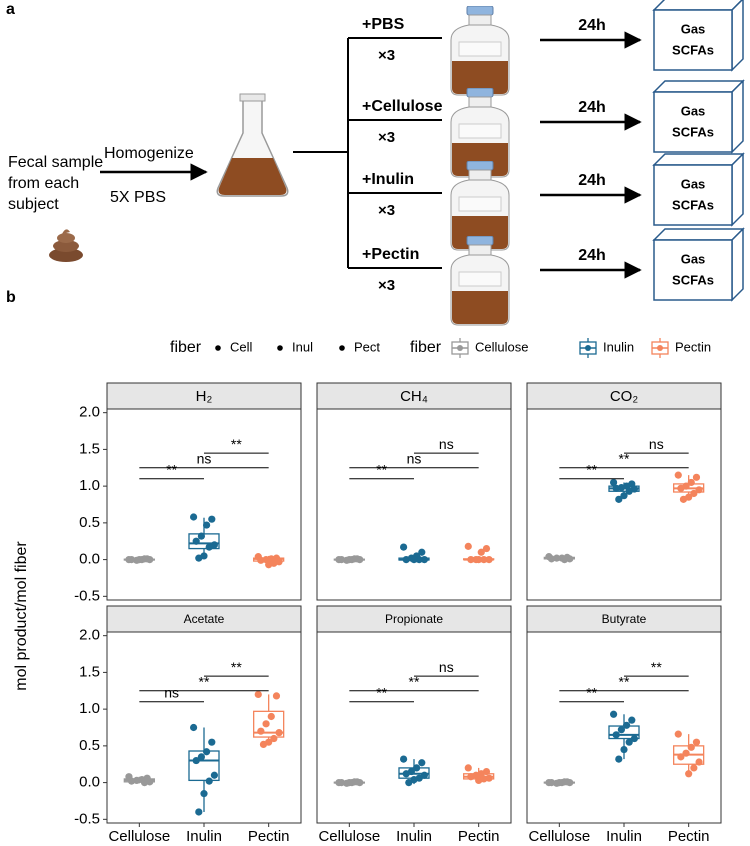 This screenshot has width=750, height=846. I want to click on panel-label: b, so click(11, 297).